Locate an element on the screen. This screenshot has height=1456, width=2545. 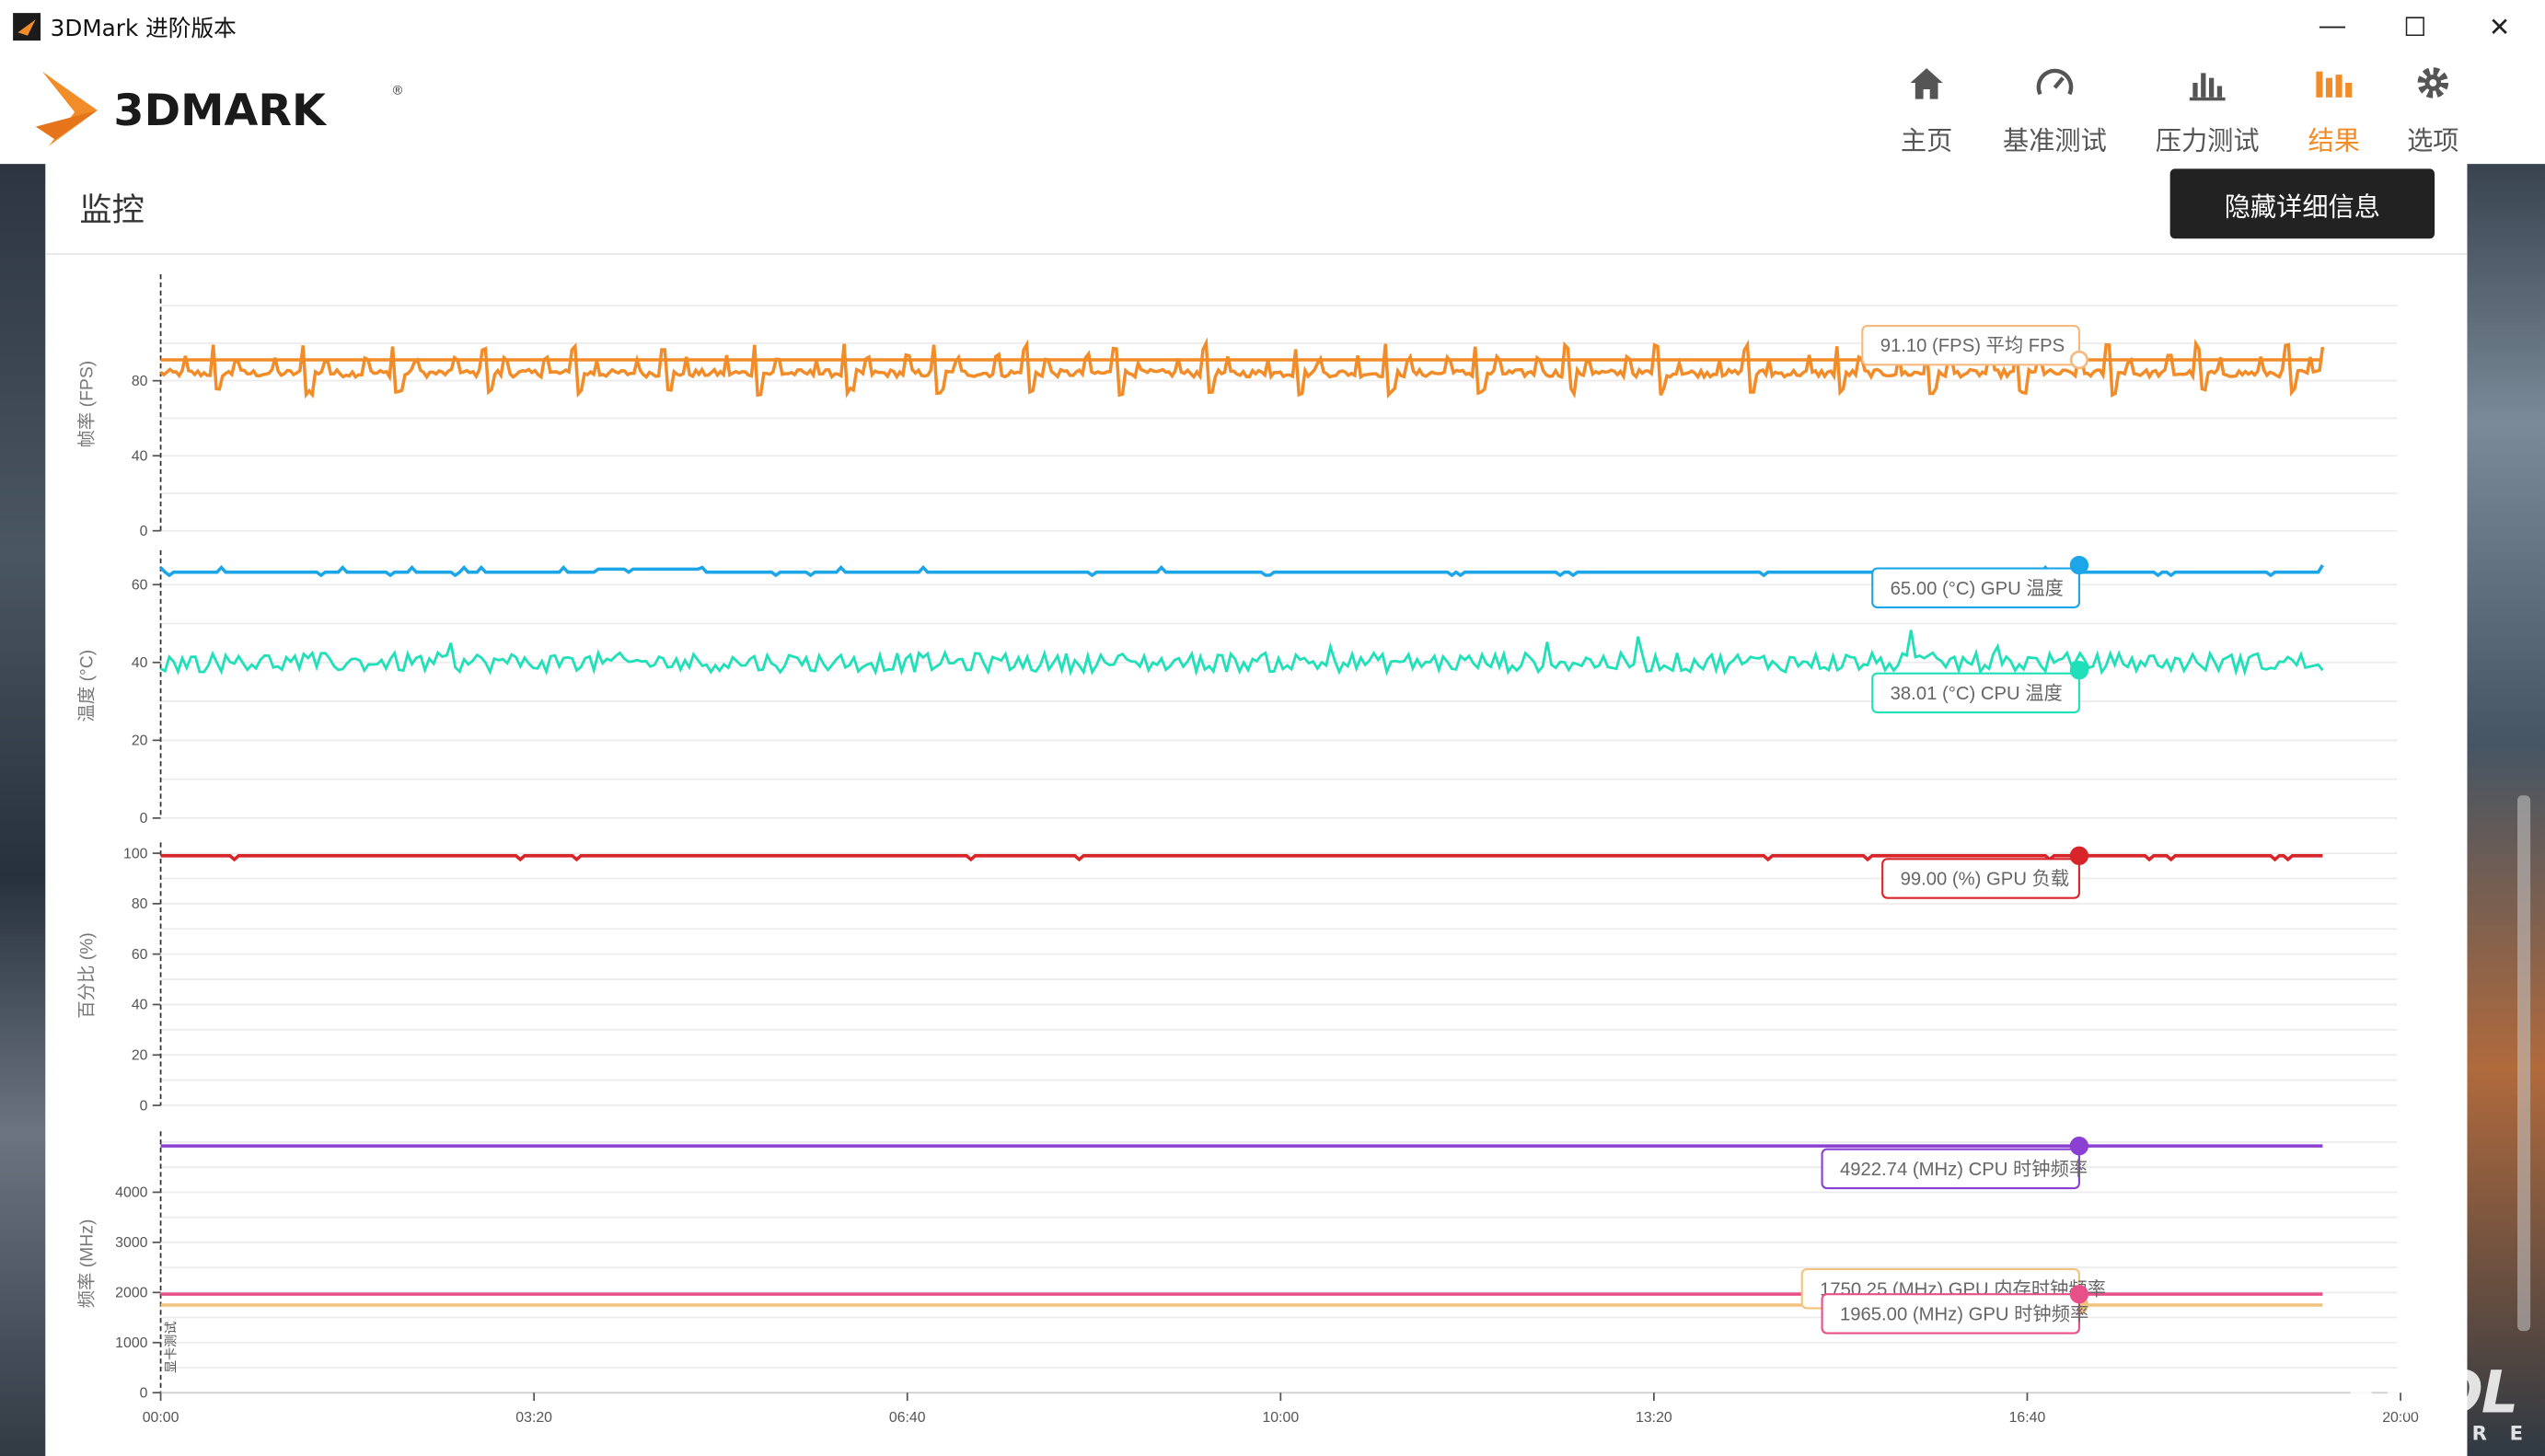
scrollbar-thumb is located at coordinates (2524, 1063).